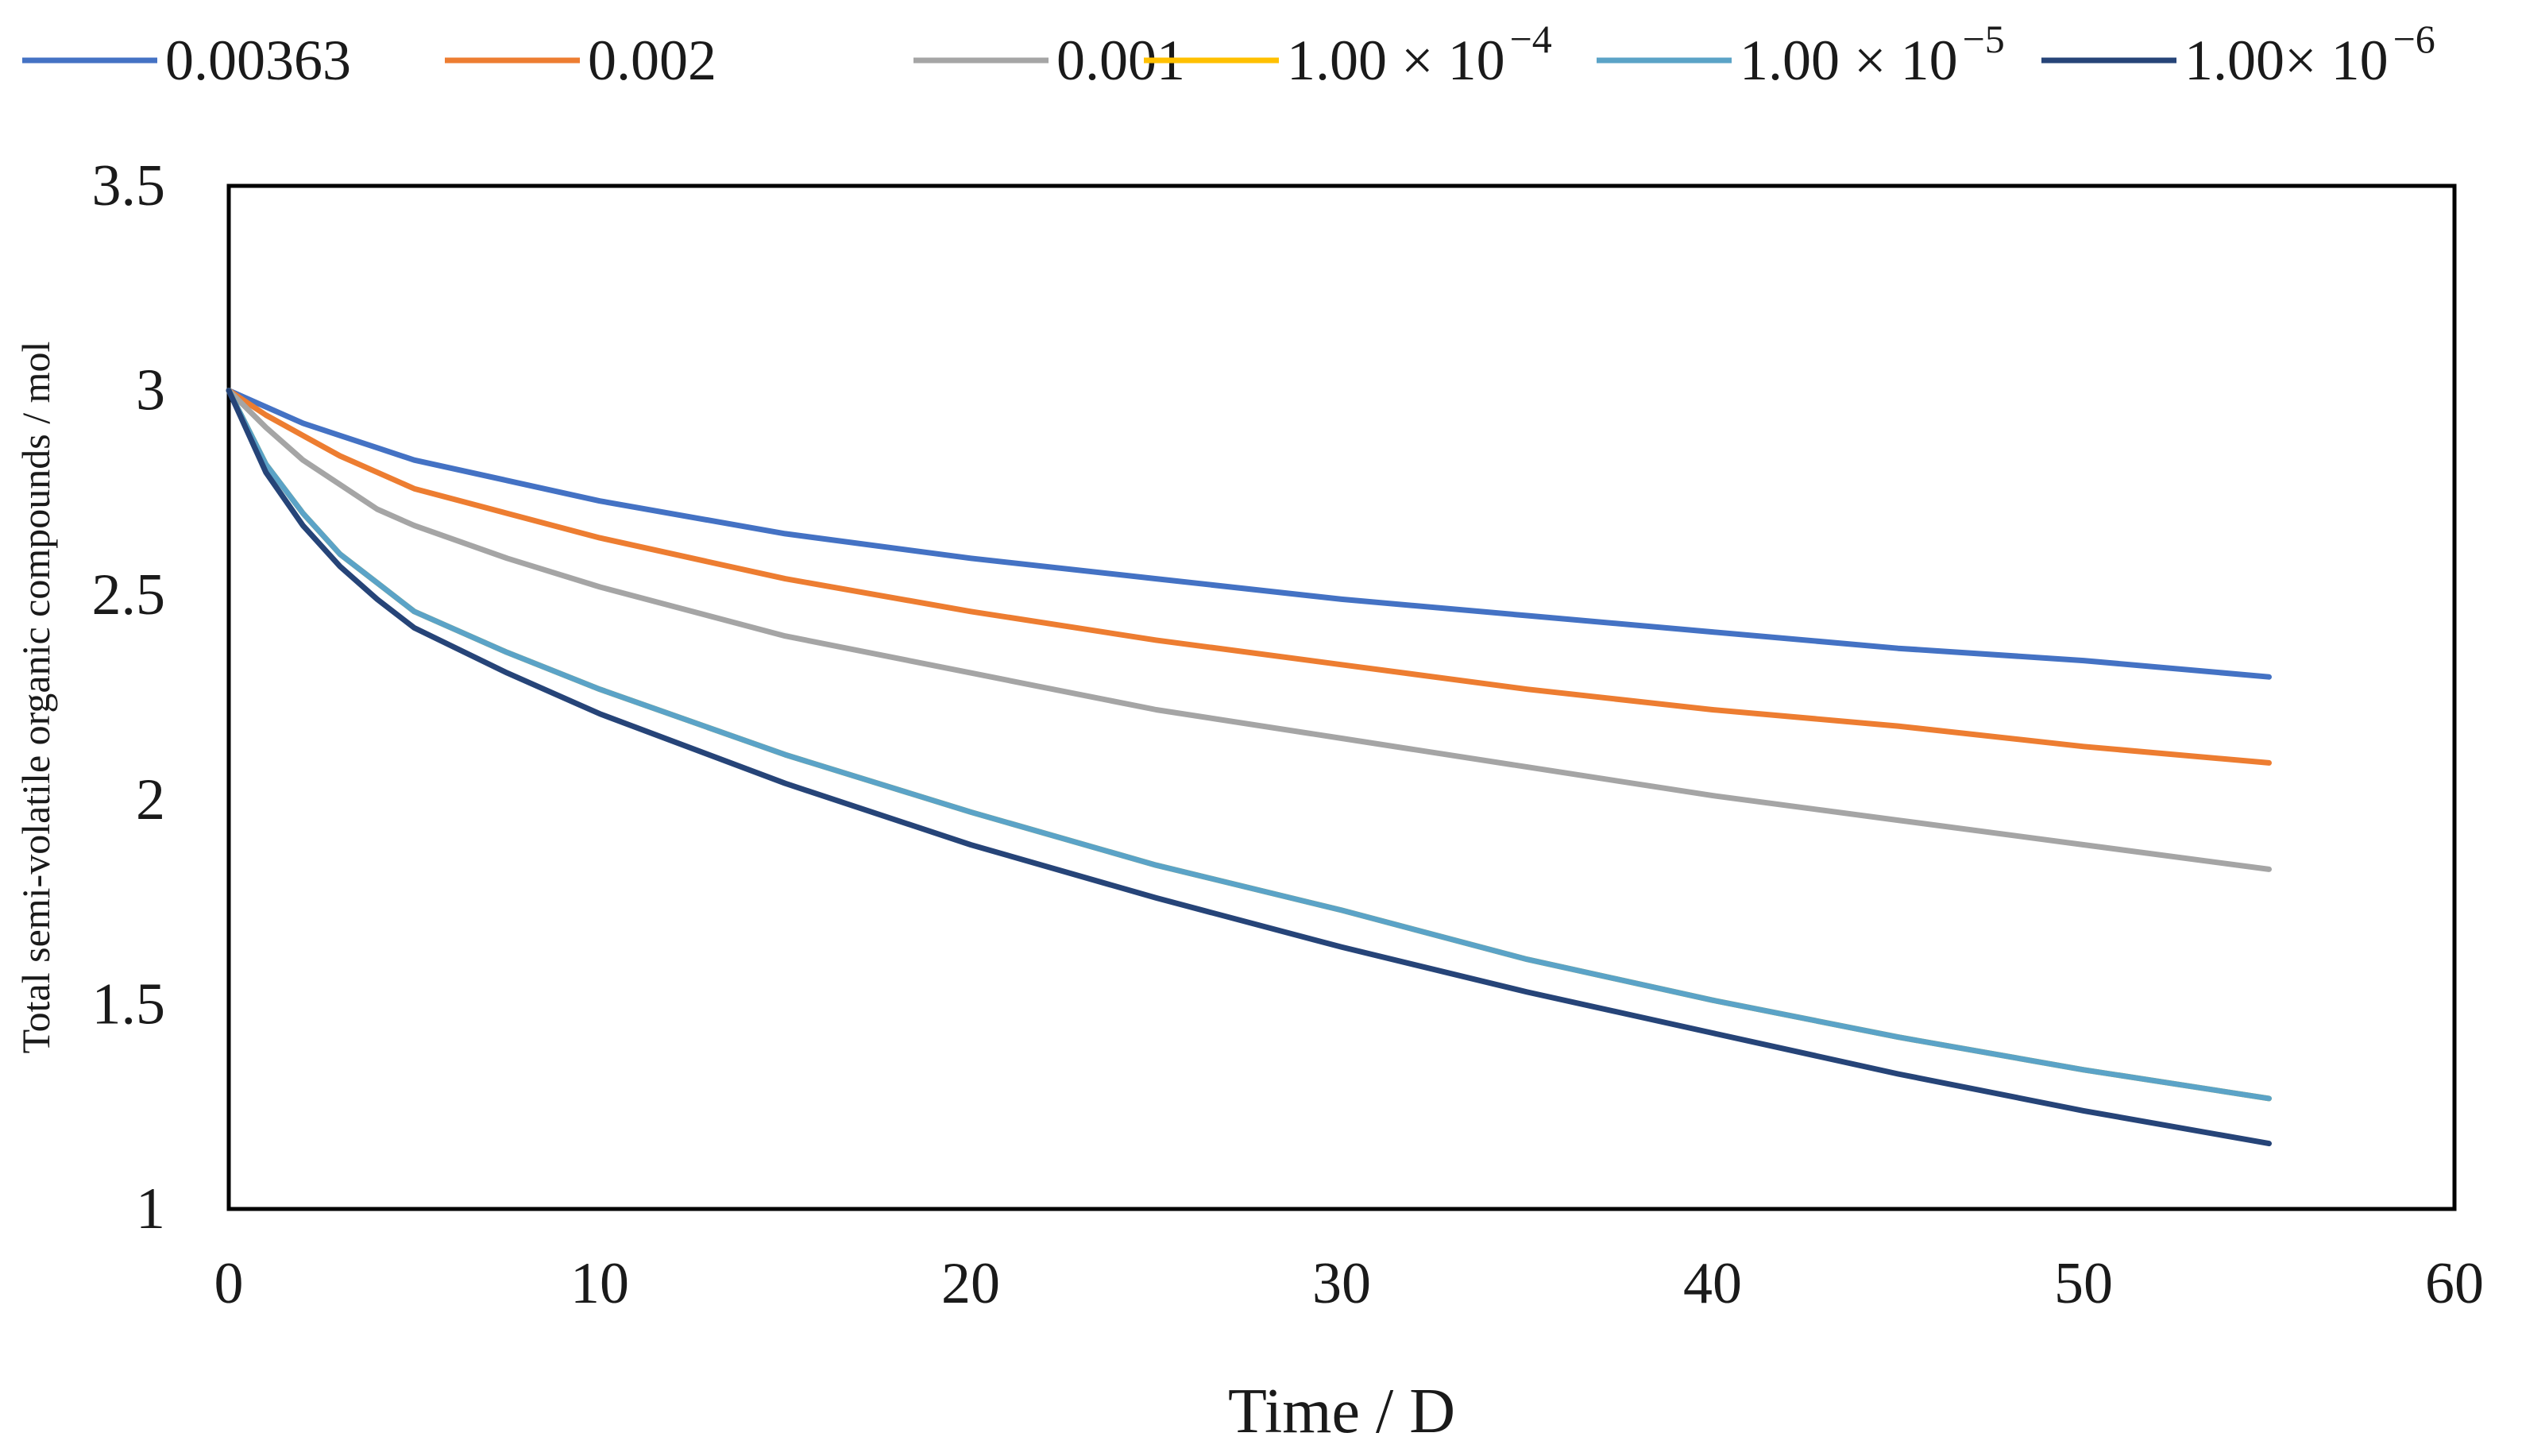 The height and width of the screenshot is (1456, 2522). Describe the element at coordinates (652, 60) in the screenshot. I see `legend-label: 0.002` at that location.